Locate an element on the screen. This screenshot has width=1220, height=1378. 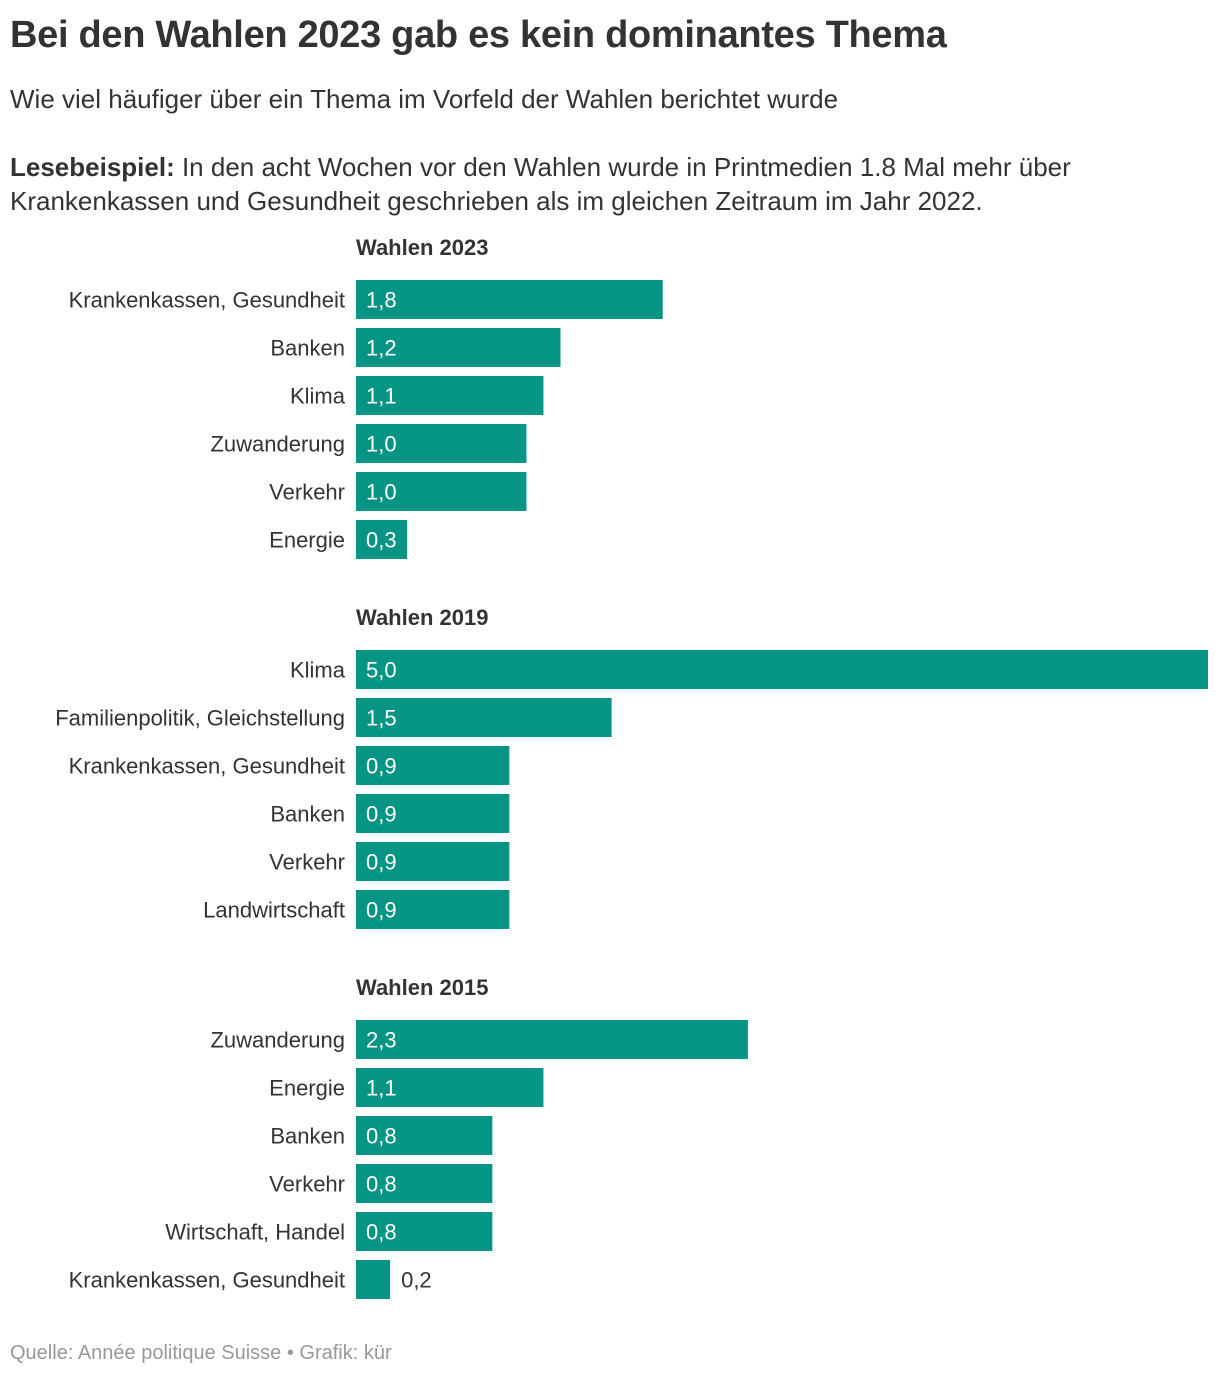
panel-title: Wahlen 2015 is located at coordinates (422, 987).